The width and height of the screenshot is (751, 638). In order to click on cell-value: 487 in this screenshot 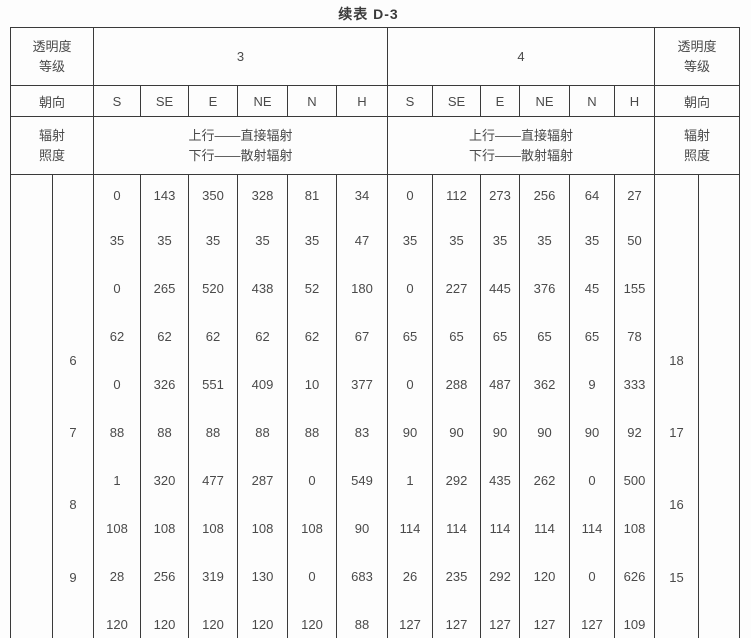, I will do `click(500, 384)`.